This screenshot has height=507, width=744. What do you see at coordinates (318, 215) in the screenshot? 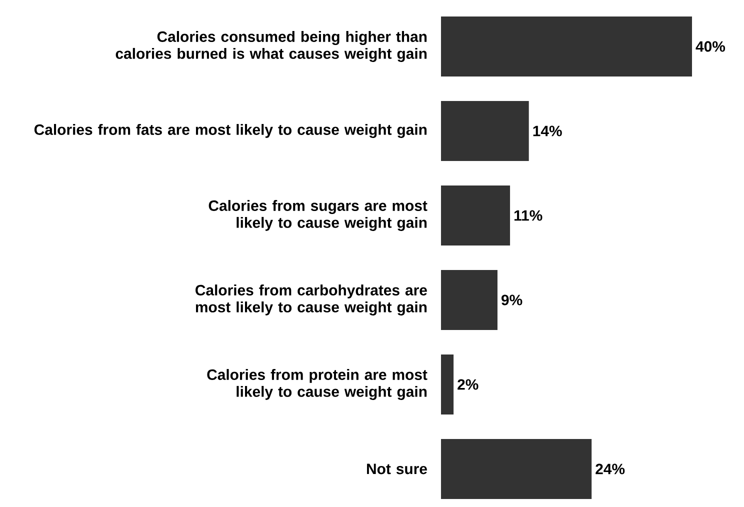
I see `y-tick-label: Calories from sugars are most likely to cause weight gain` at bounding box center [318, 215].